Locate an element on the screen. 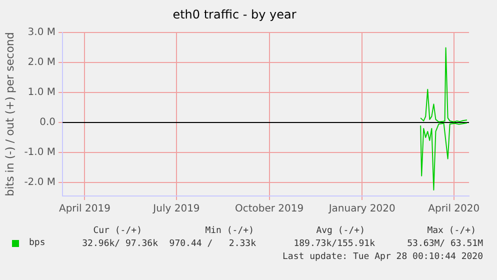 The height and width of the screenshot is (280, 497). y-axis-title: bits in (-) / out (+) per second is located at coordinates (9, 114).